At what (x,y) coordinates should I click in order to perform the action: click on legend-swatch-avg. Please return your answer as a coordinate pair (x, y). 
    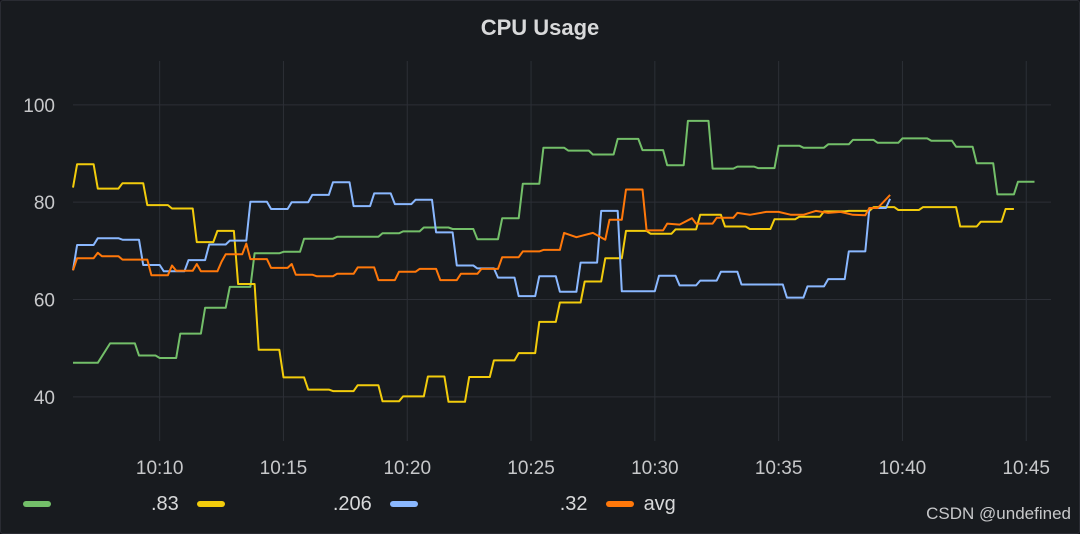
    Looking at the image, I should click on (619, 504).